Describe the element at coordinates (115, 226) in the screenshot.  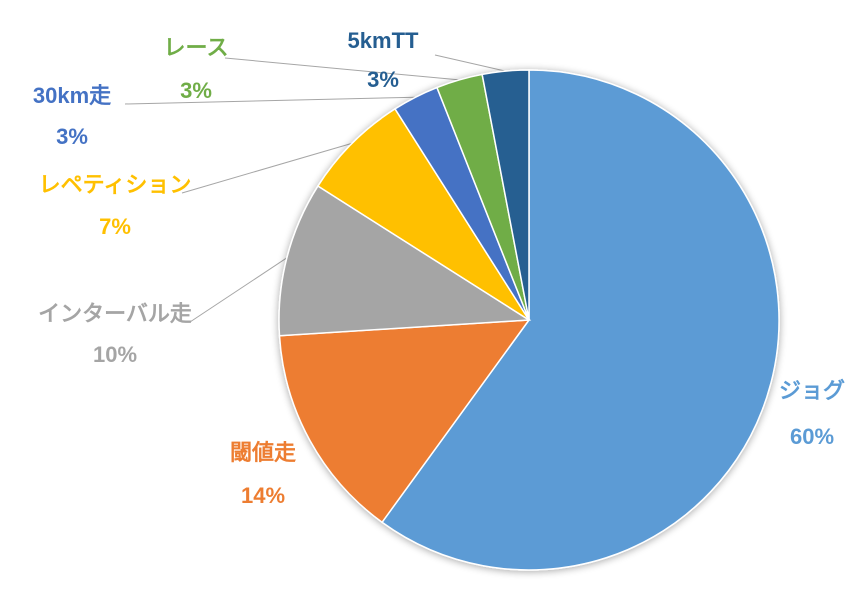
I see `slice-percent-label: 7%` at that location.